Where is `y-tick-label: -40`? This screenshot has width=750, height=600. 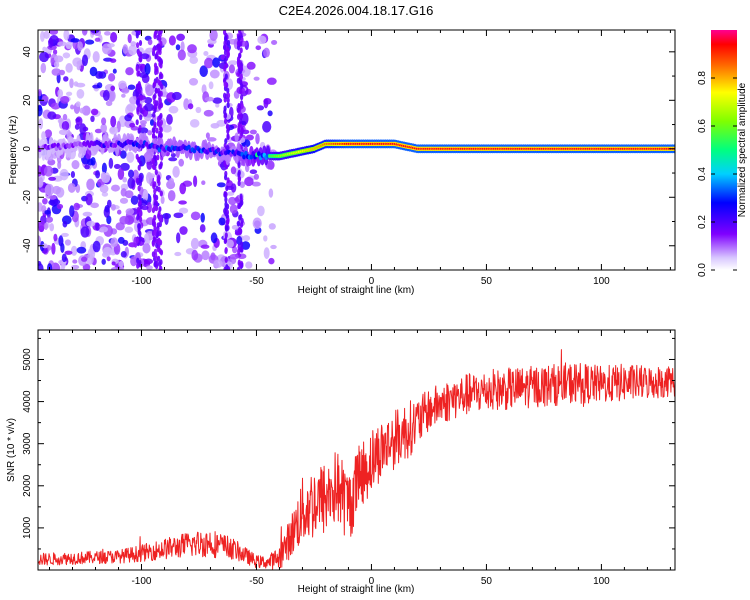
y-tick-label: -40 is located at coordinates (27, 245).